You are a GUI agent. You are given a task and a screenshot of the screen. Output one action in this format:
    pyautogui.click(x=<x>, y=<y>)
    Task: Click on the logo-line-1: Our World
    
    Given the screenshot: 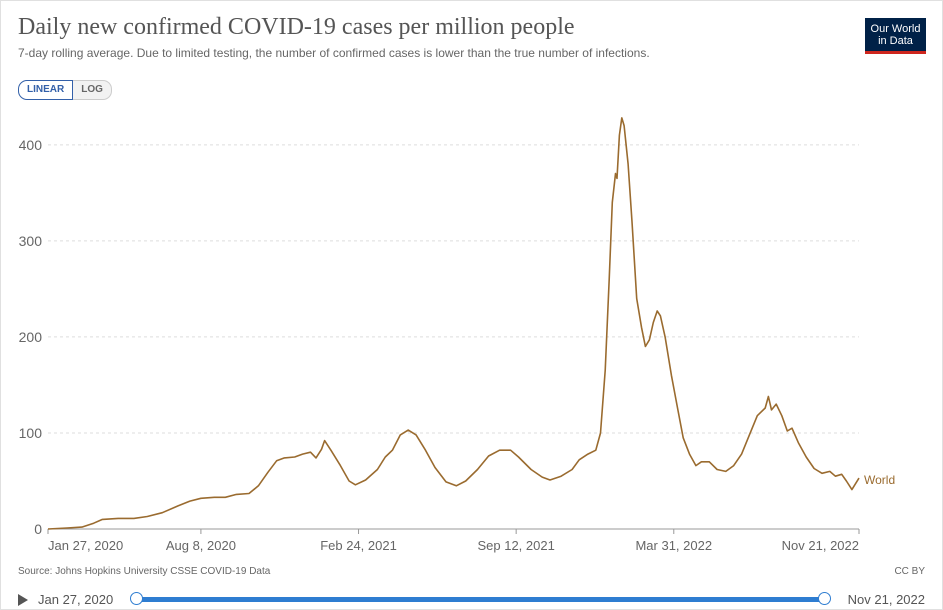 What is the action you would take?
    pyautogui.click(x=895, y=29)
    